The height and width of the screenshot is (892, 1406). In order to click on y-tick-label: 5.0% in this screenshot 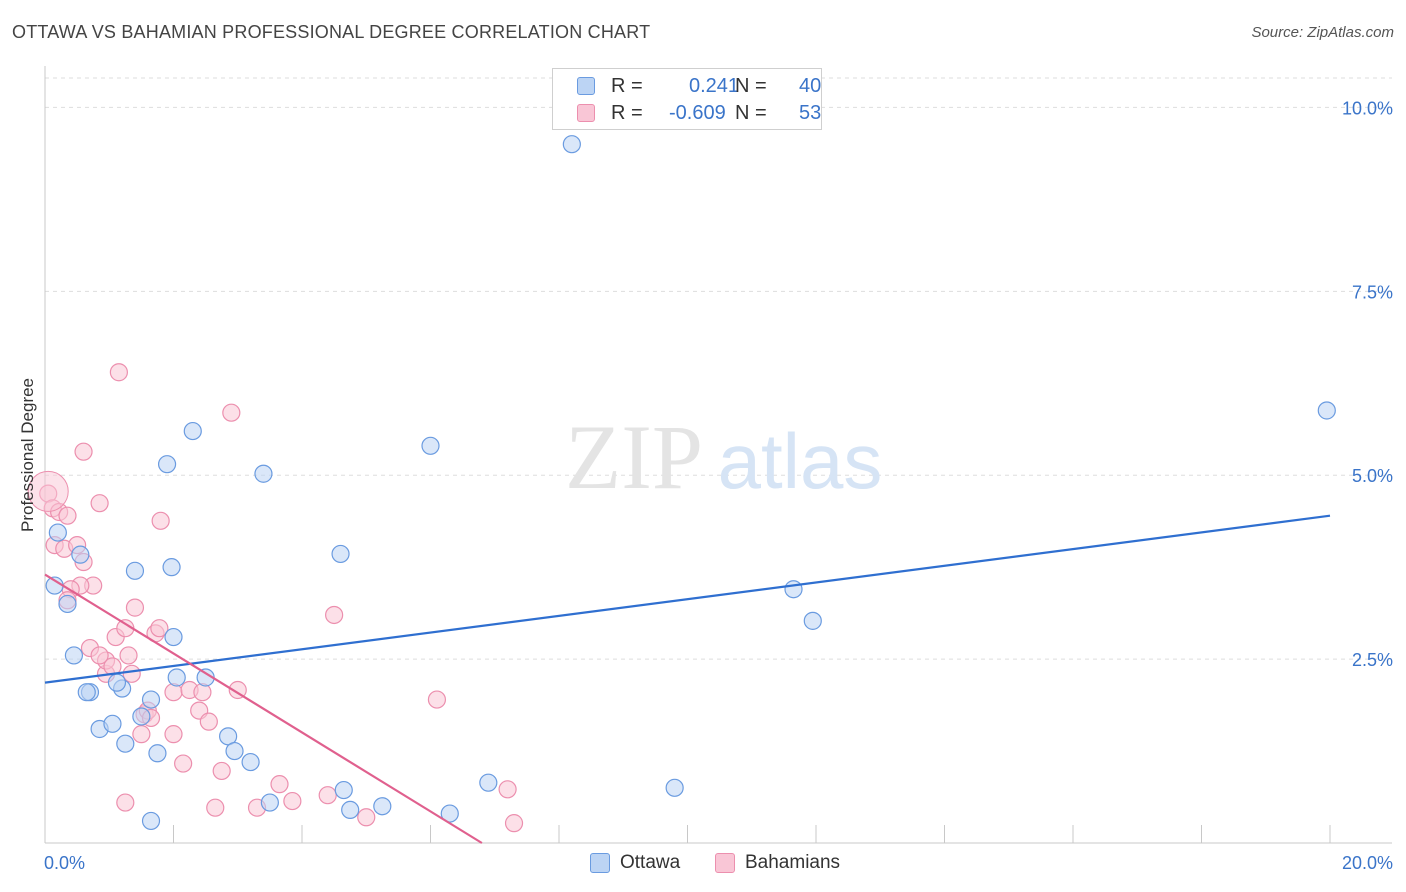, I will do `click(1372, 476)`.